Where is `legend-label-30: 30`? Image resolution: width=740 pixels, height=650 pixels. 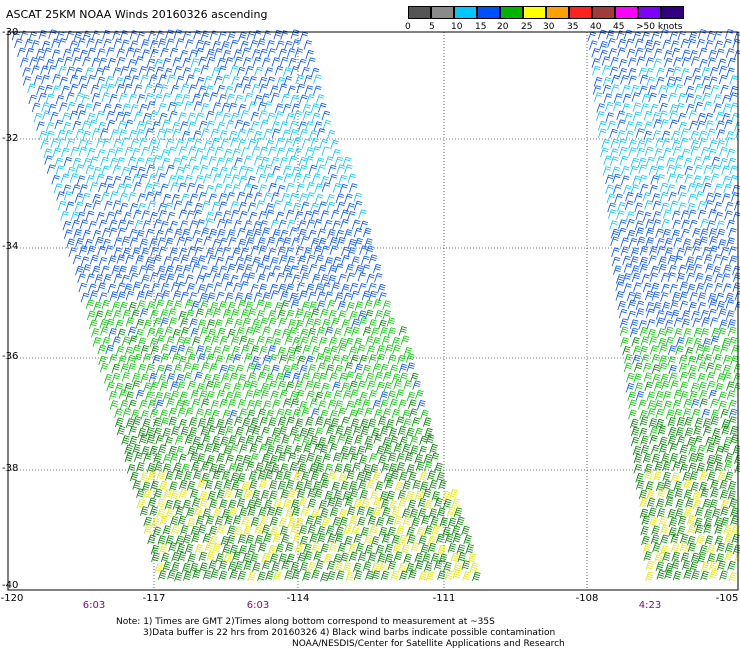 legend-label-30: 30 is located at coordinates (549, 27).